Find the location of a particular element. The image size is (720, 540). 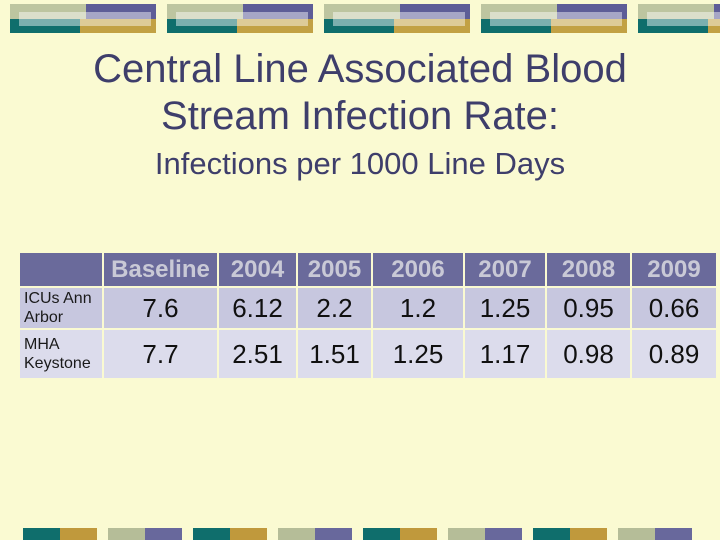

table-cell: 1.2 is located at coordinates (418, 308).